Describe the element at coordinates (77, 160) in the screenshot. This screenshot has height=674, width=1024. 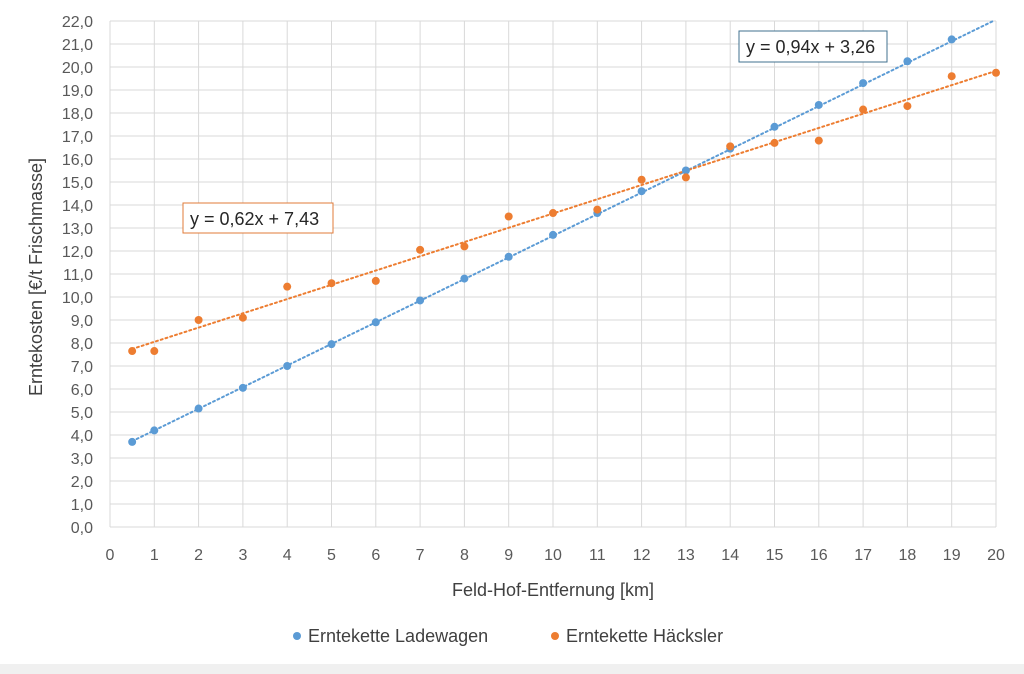
I see `y-tick-label: 16,0` at that location.